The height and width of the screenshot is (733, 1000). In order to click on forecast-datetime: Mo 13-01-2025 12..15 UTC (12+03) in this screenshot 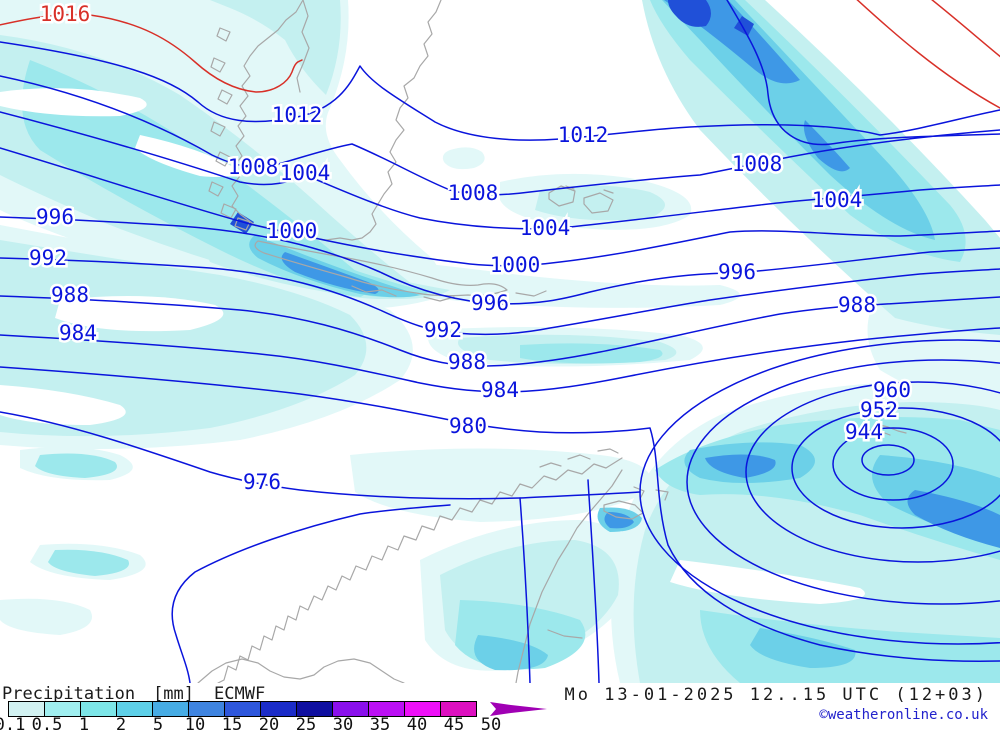, I will do `click(776, 695)`.